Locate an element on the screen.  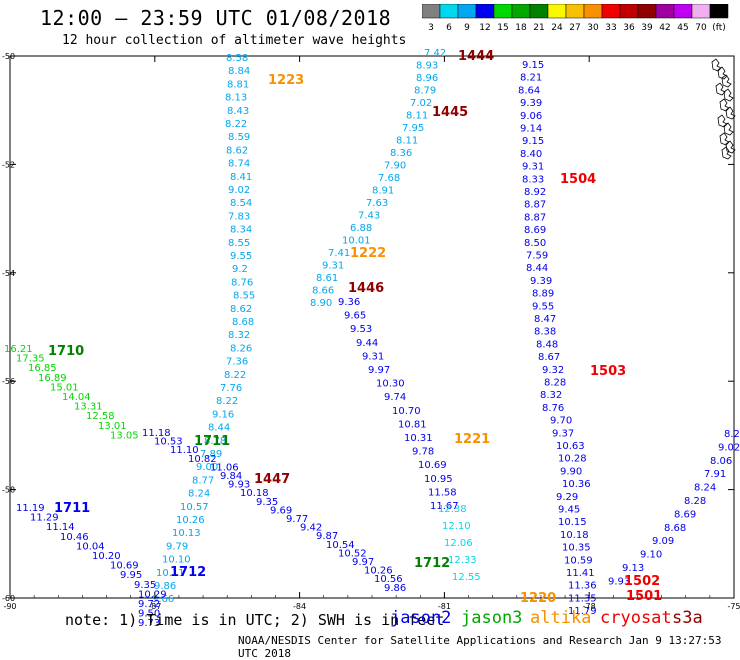
swh-value-label: 8.79 is located at coordinates (425, 91).